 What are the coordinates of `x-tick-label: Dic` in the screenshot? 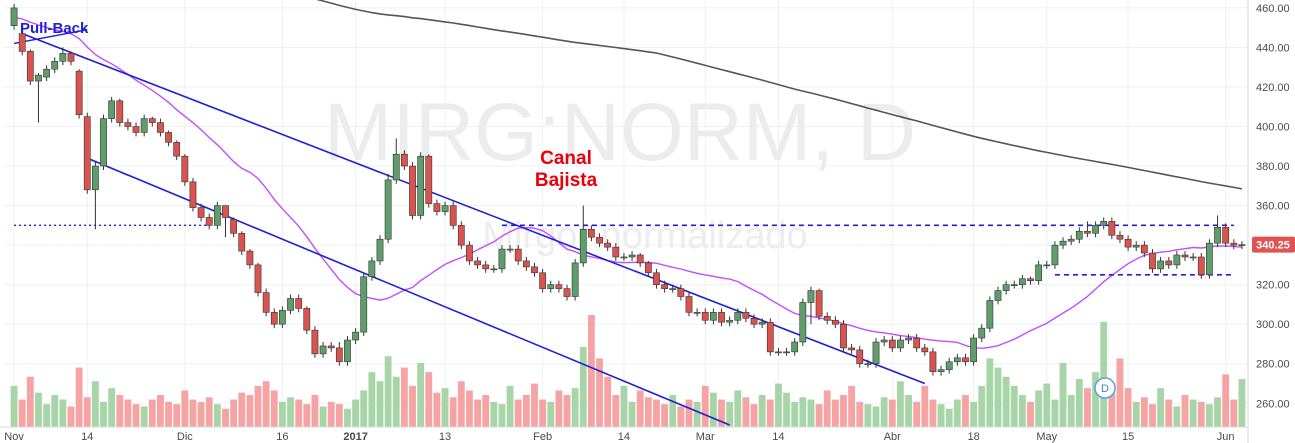 It's located at (185, 437).